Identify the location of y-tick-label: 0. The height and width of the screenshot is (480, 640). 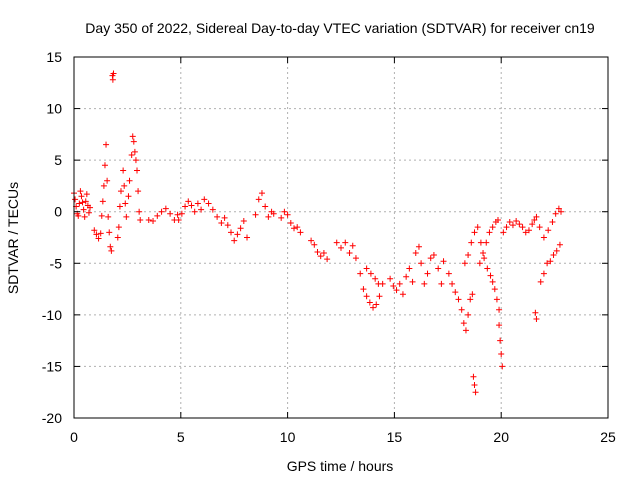
(58, 212).